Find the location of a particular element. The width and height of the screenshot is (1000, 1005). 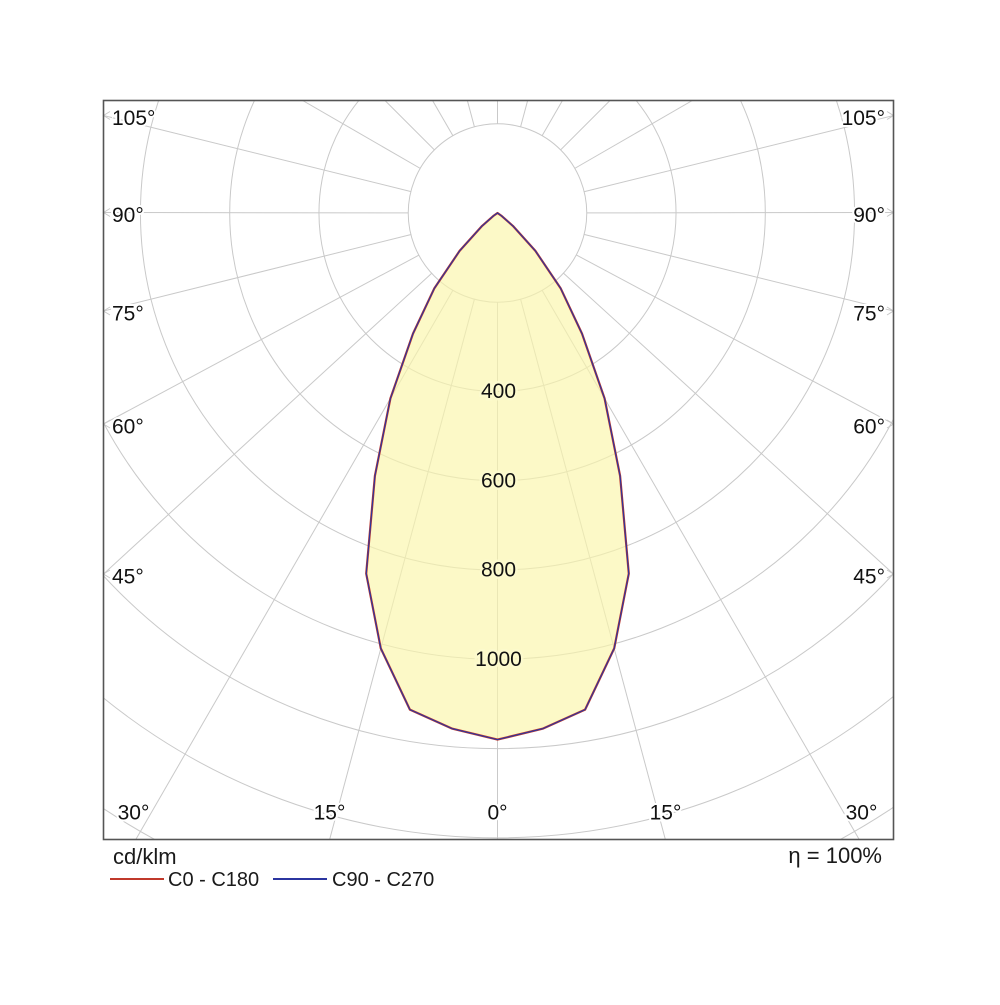

angle-label-left-90: 90° is located at coordinates (128, 215).